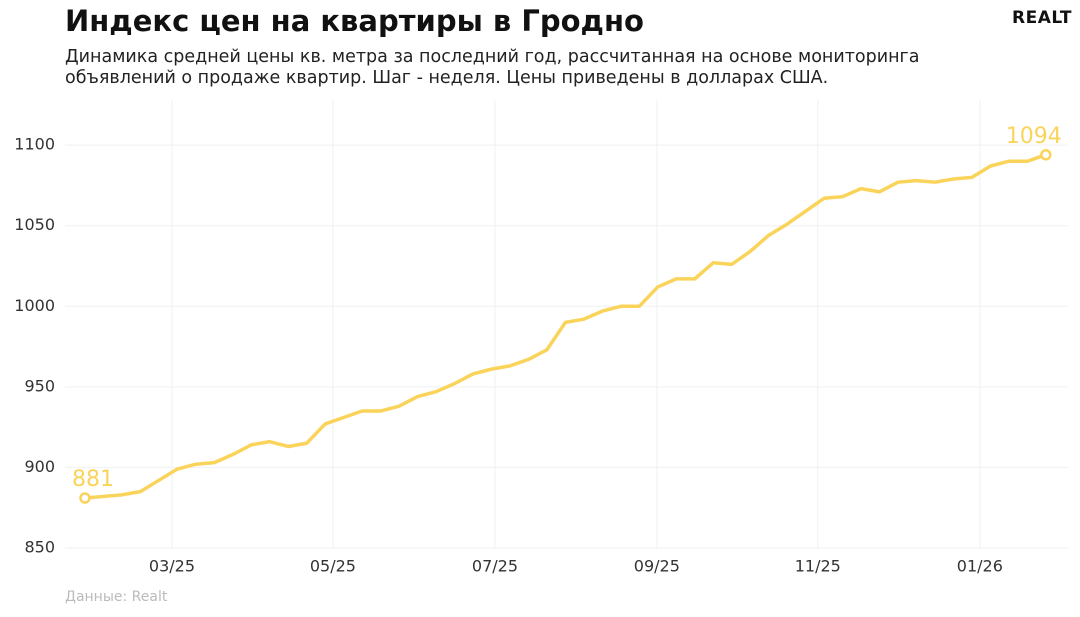 This screenshot has height=617, width=1080. What do you see at coordinates (39, 385) in the screenshot?
I see `y-tick-label: 950` at bounding box center [39, 385].